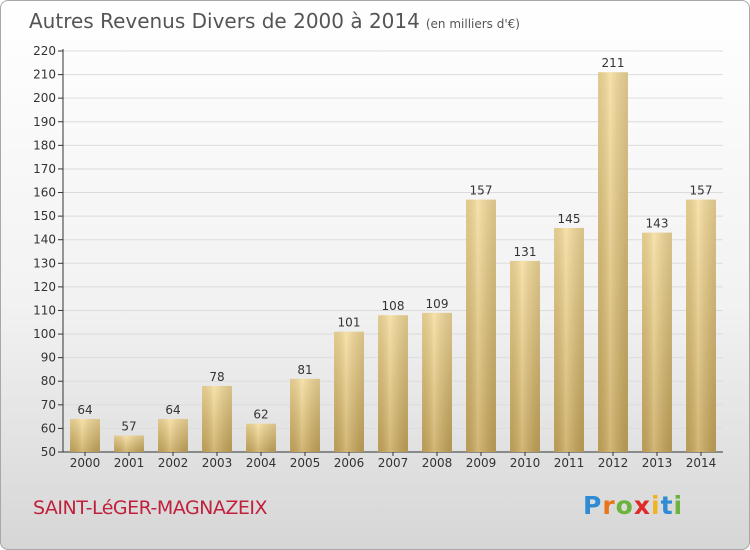 The height and width of the screenshot is (550, 750). What do you see at coordinates (613, 463) in the screenshot?
I see `x-tick-label: 2012` at bounding box center [613, 463].